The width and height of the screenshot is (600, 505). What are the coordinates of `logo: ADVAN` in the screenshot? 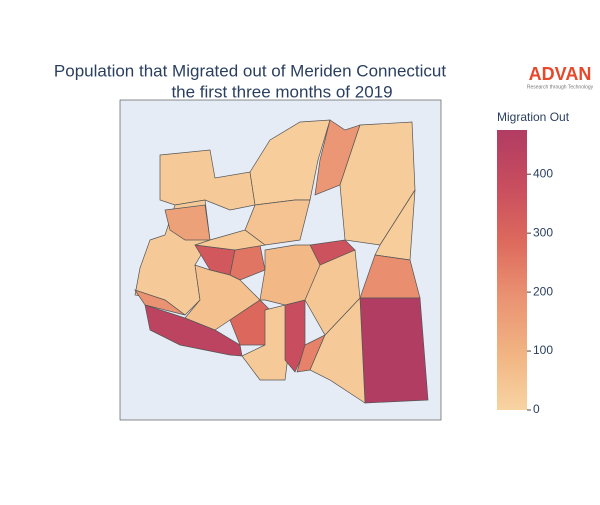 It's located at (560, 74).